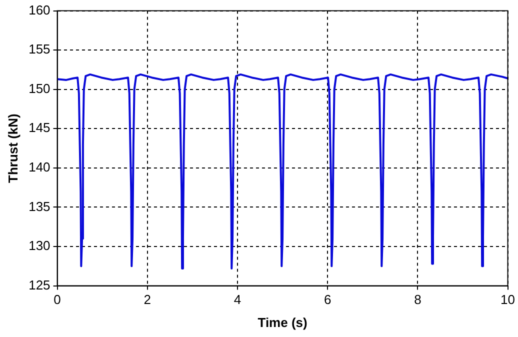  I want to click on y-axis-title: Thrust (kN), so click(12, 148).